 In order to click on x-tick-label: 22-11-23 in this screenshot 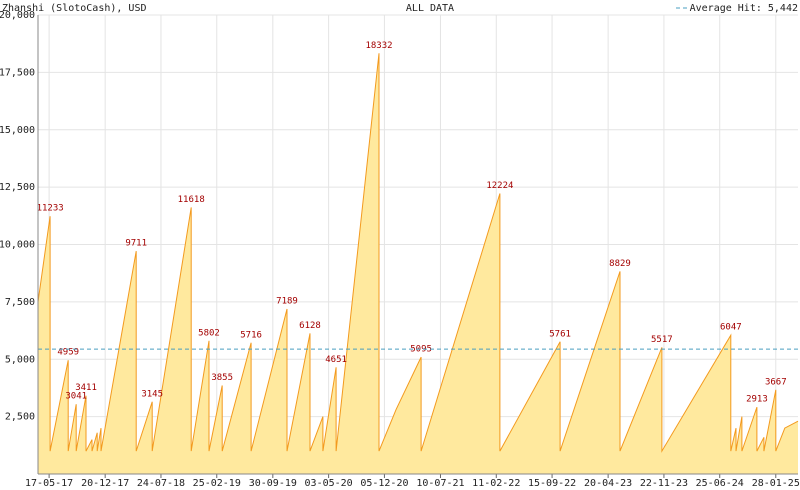, I will do `click(664, 483)`.